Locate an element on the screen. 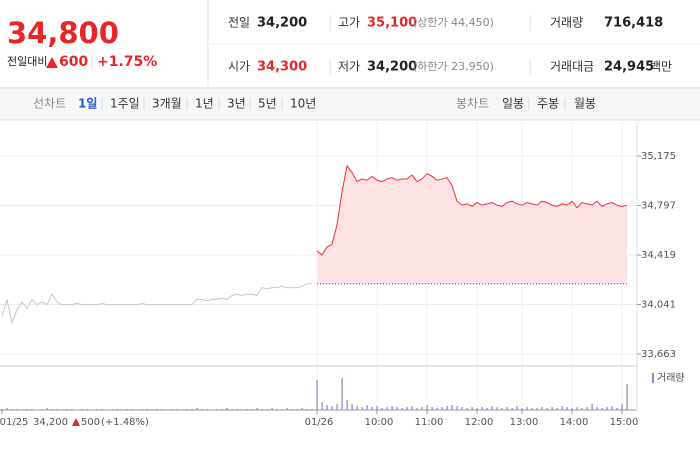 The width and height of the screenshot is (700, 450). tab-separators is located at coordinates (333, 104).